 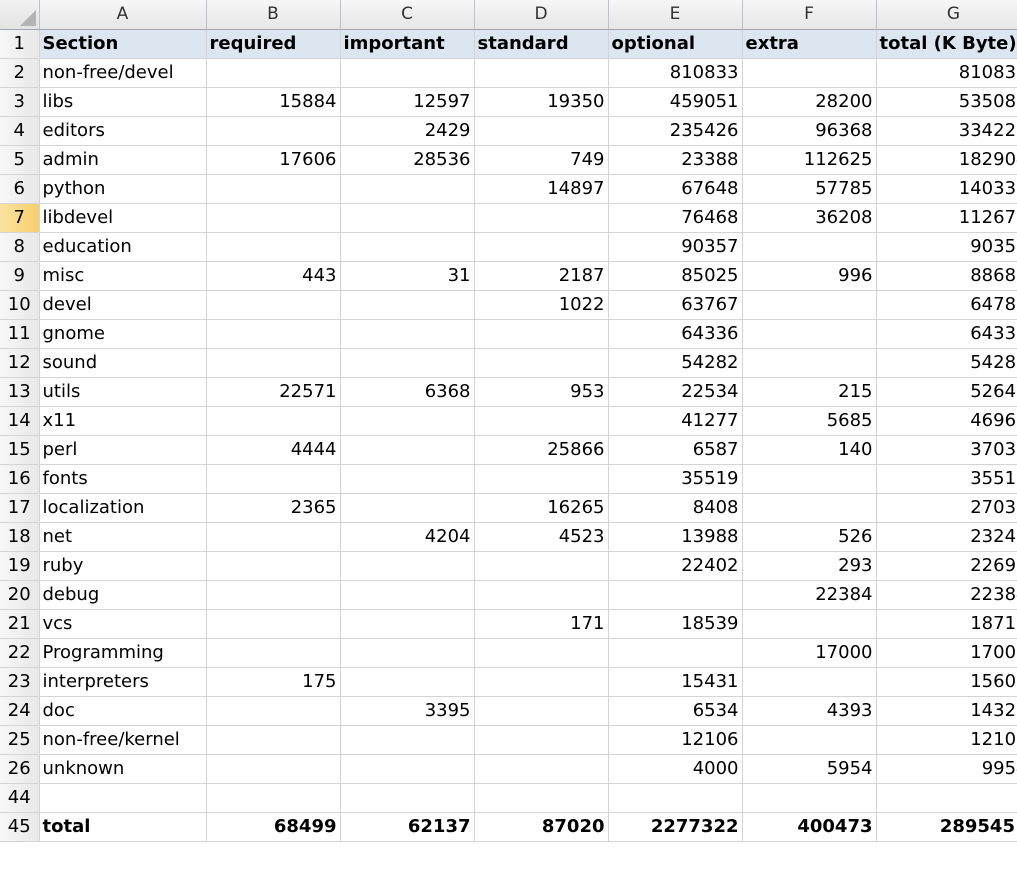 I want to click on cell: python, so click(x=123, y=189).